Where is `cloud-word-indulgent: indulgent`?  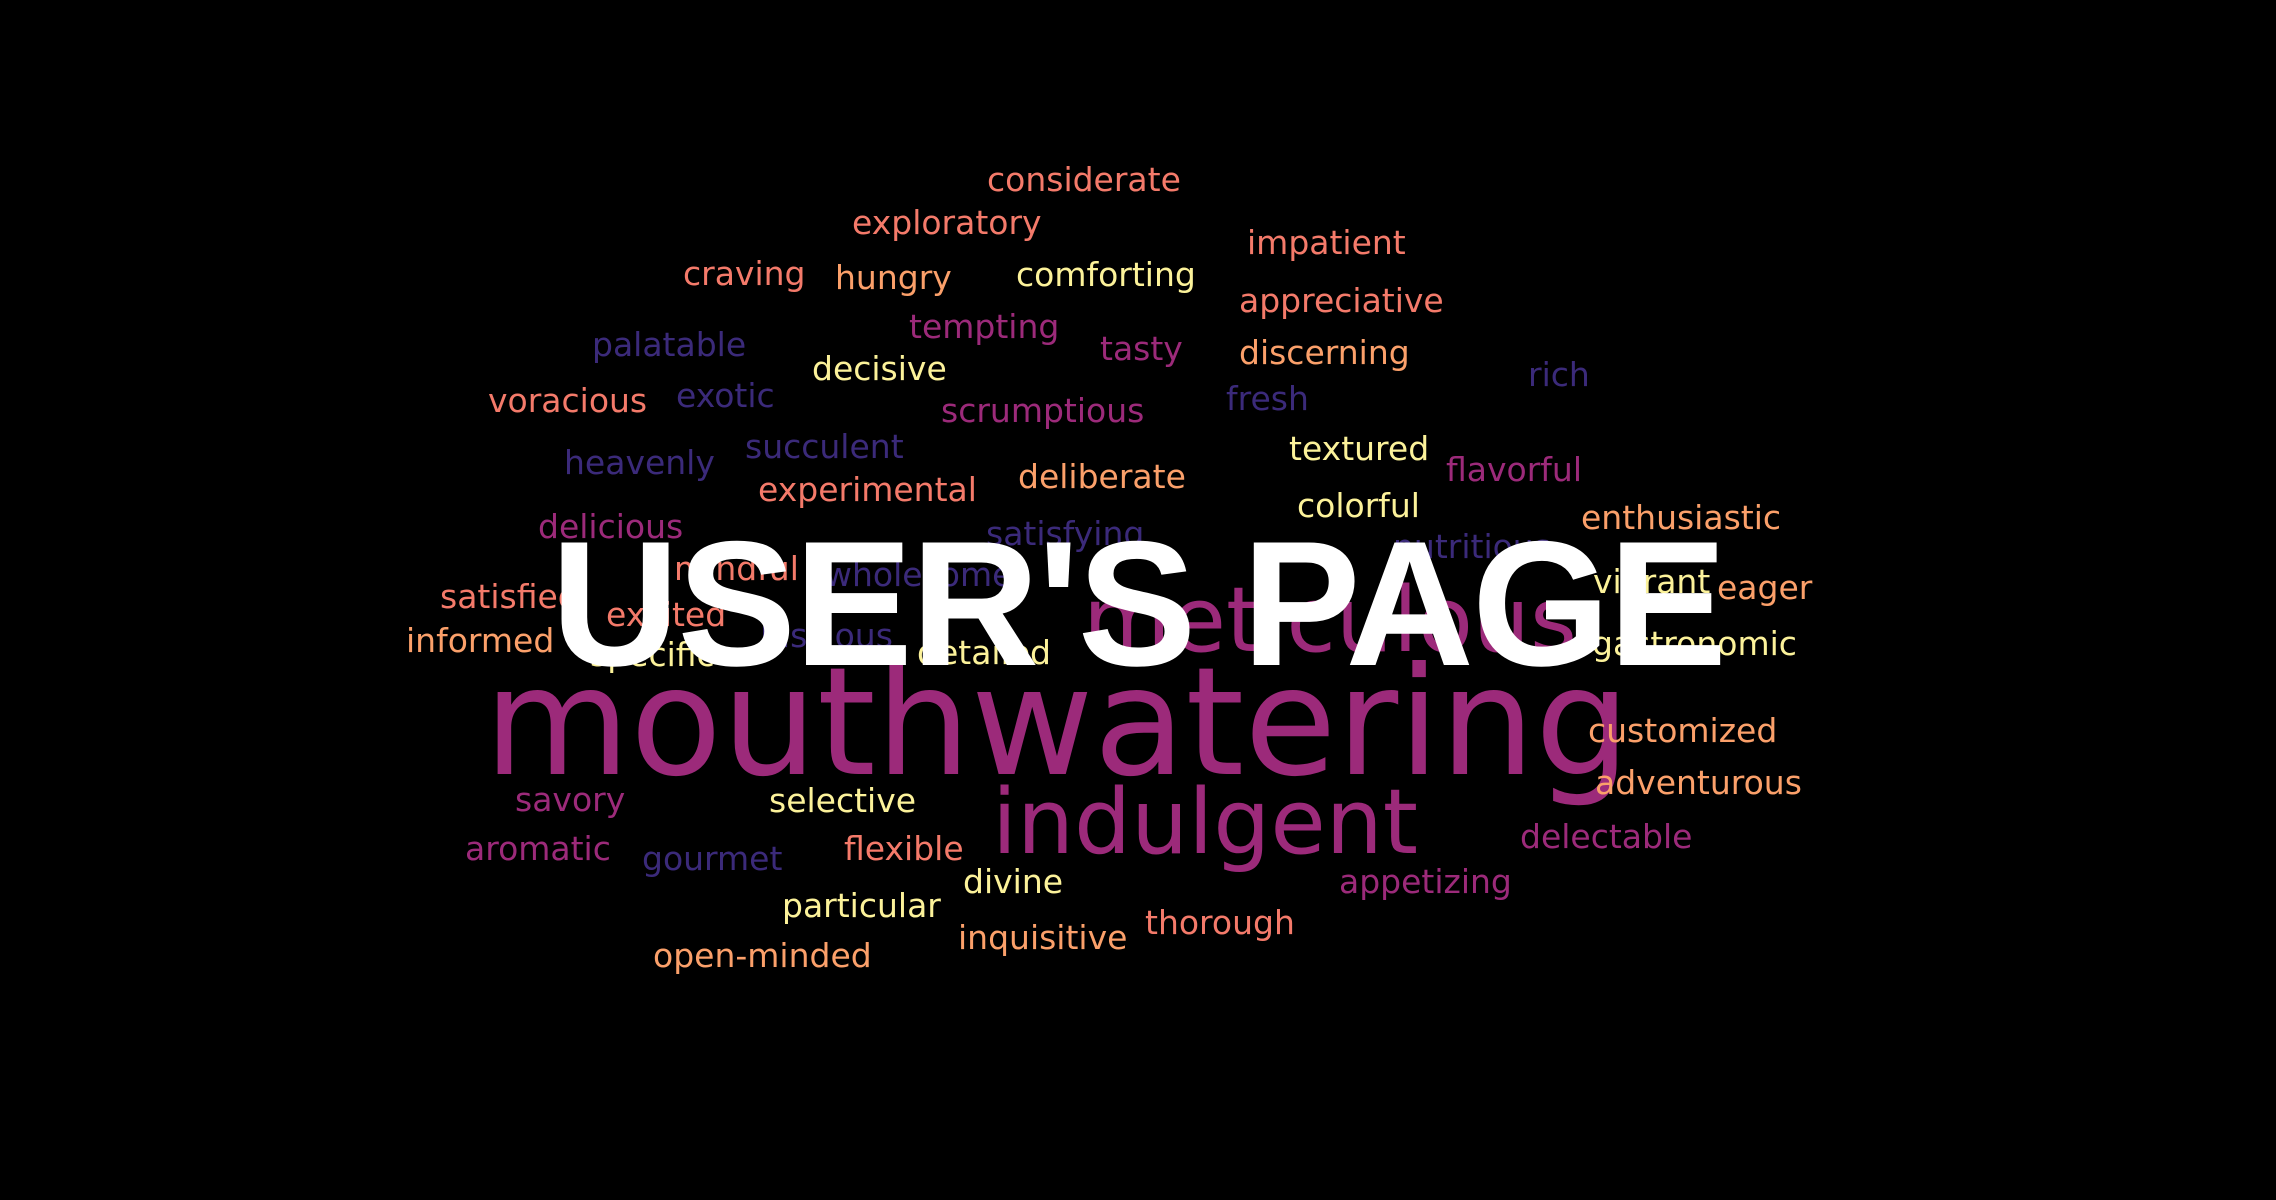
cloud-word-indulgent: indulgent is located at coordinates (1205, 822).